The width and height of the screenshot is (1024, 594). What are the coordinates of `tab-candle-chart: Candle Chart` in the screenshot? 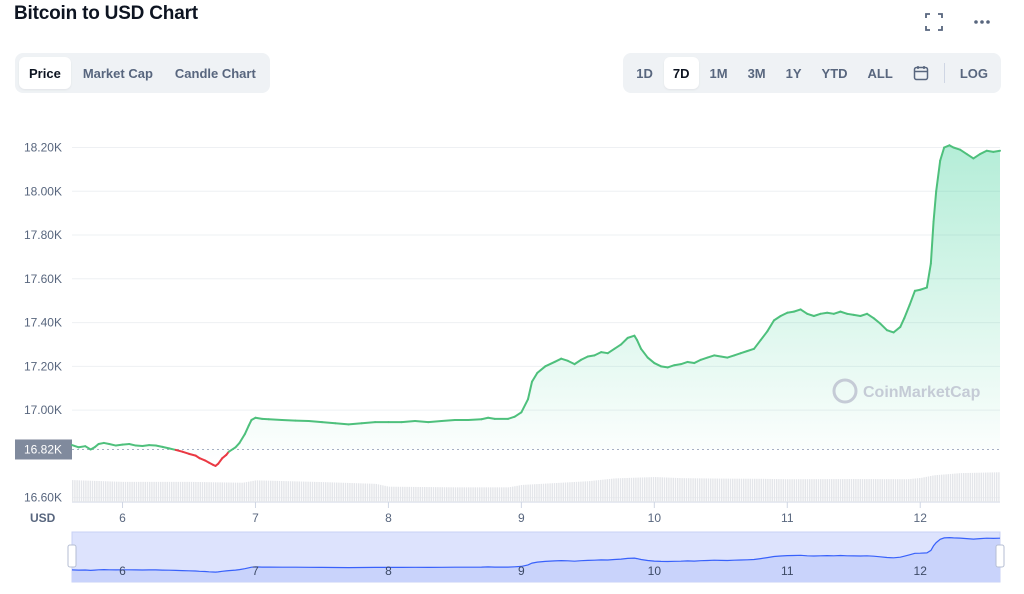 It's located at (215, 73).